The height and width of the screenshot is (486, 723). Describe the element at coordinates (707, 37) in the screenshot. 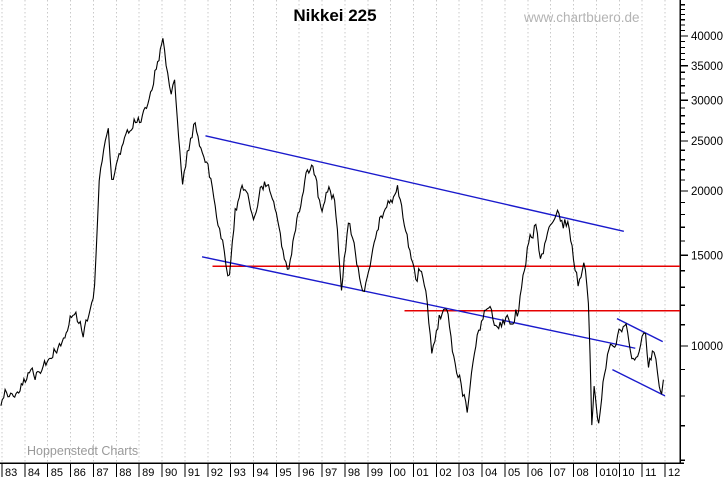

I see `y-tick-label: 40000` at that location.